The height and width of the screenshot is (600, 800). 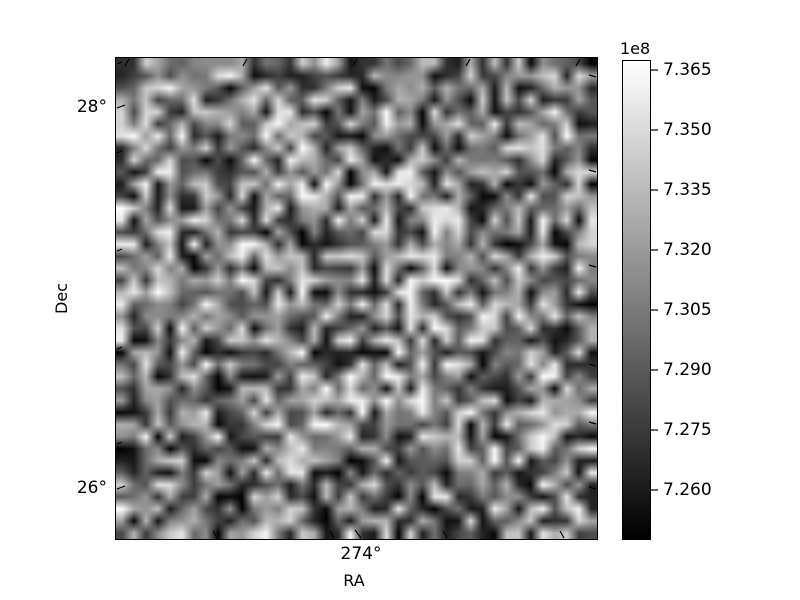 I want to click on colorbar-tick-label: 7.350, so click(x=687, y=130).